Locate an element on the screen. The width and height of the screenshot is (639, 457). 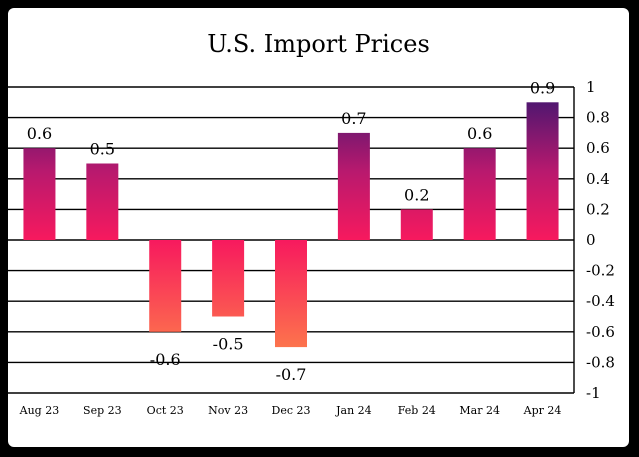
category-label: Mar 24 is located at coordinates (479, 410).